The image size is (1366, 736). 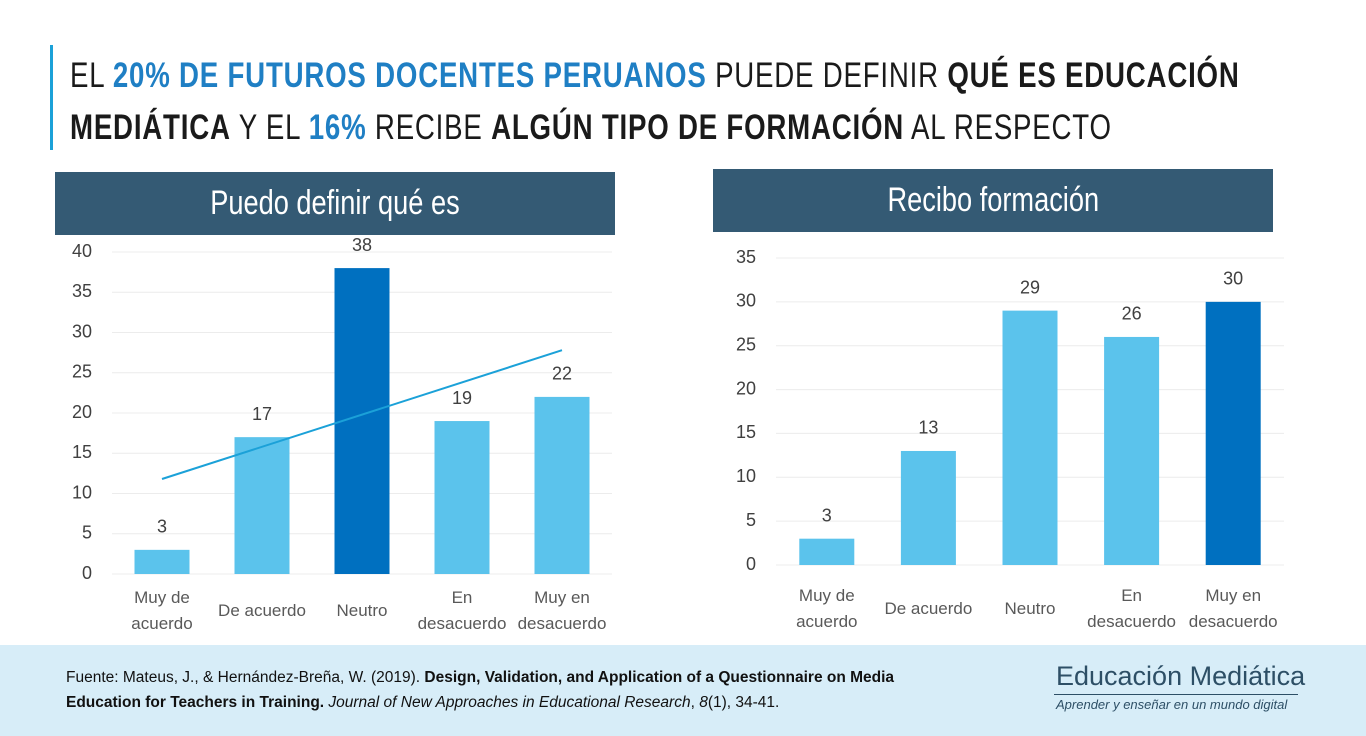 What do you see at coordinates (703, 702) in the screenshot?
I see `text-segment: 8` at bounding box center [703, 702].